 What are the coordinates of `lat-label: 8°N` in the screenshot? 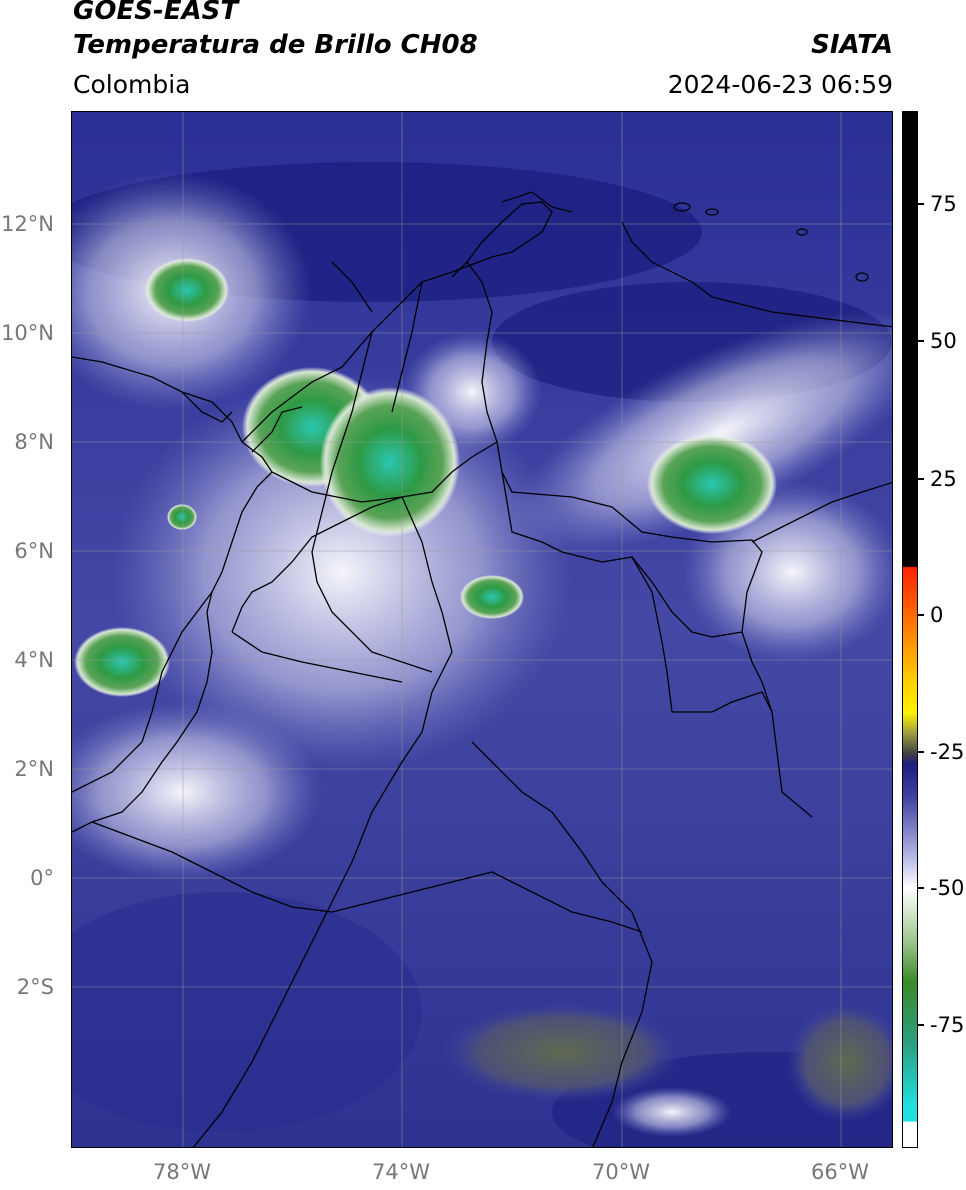 It's located at (34, 442).